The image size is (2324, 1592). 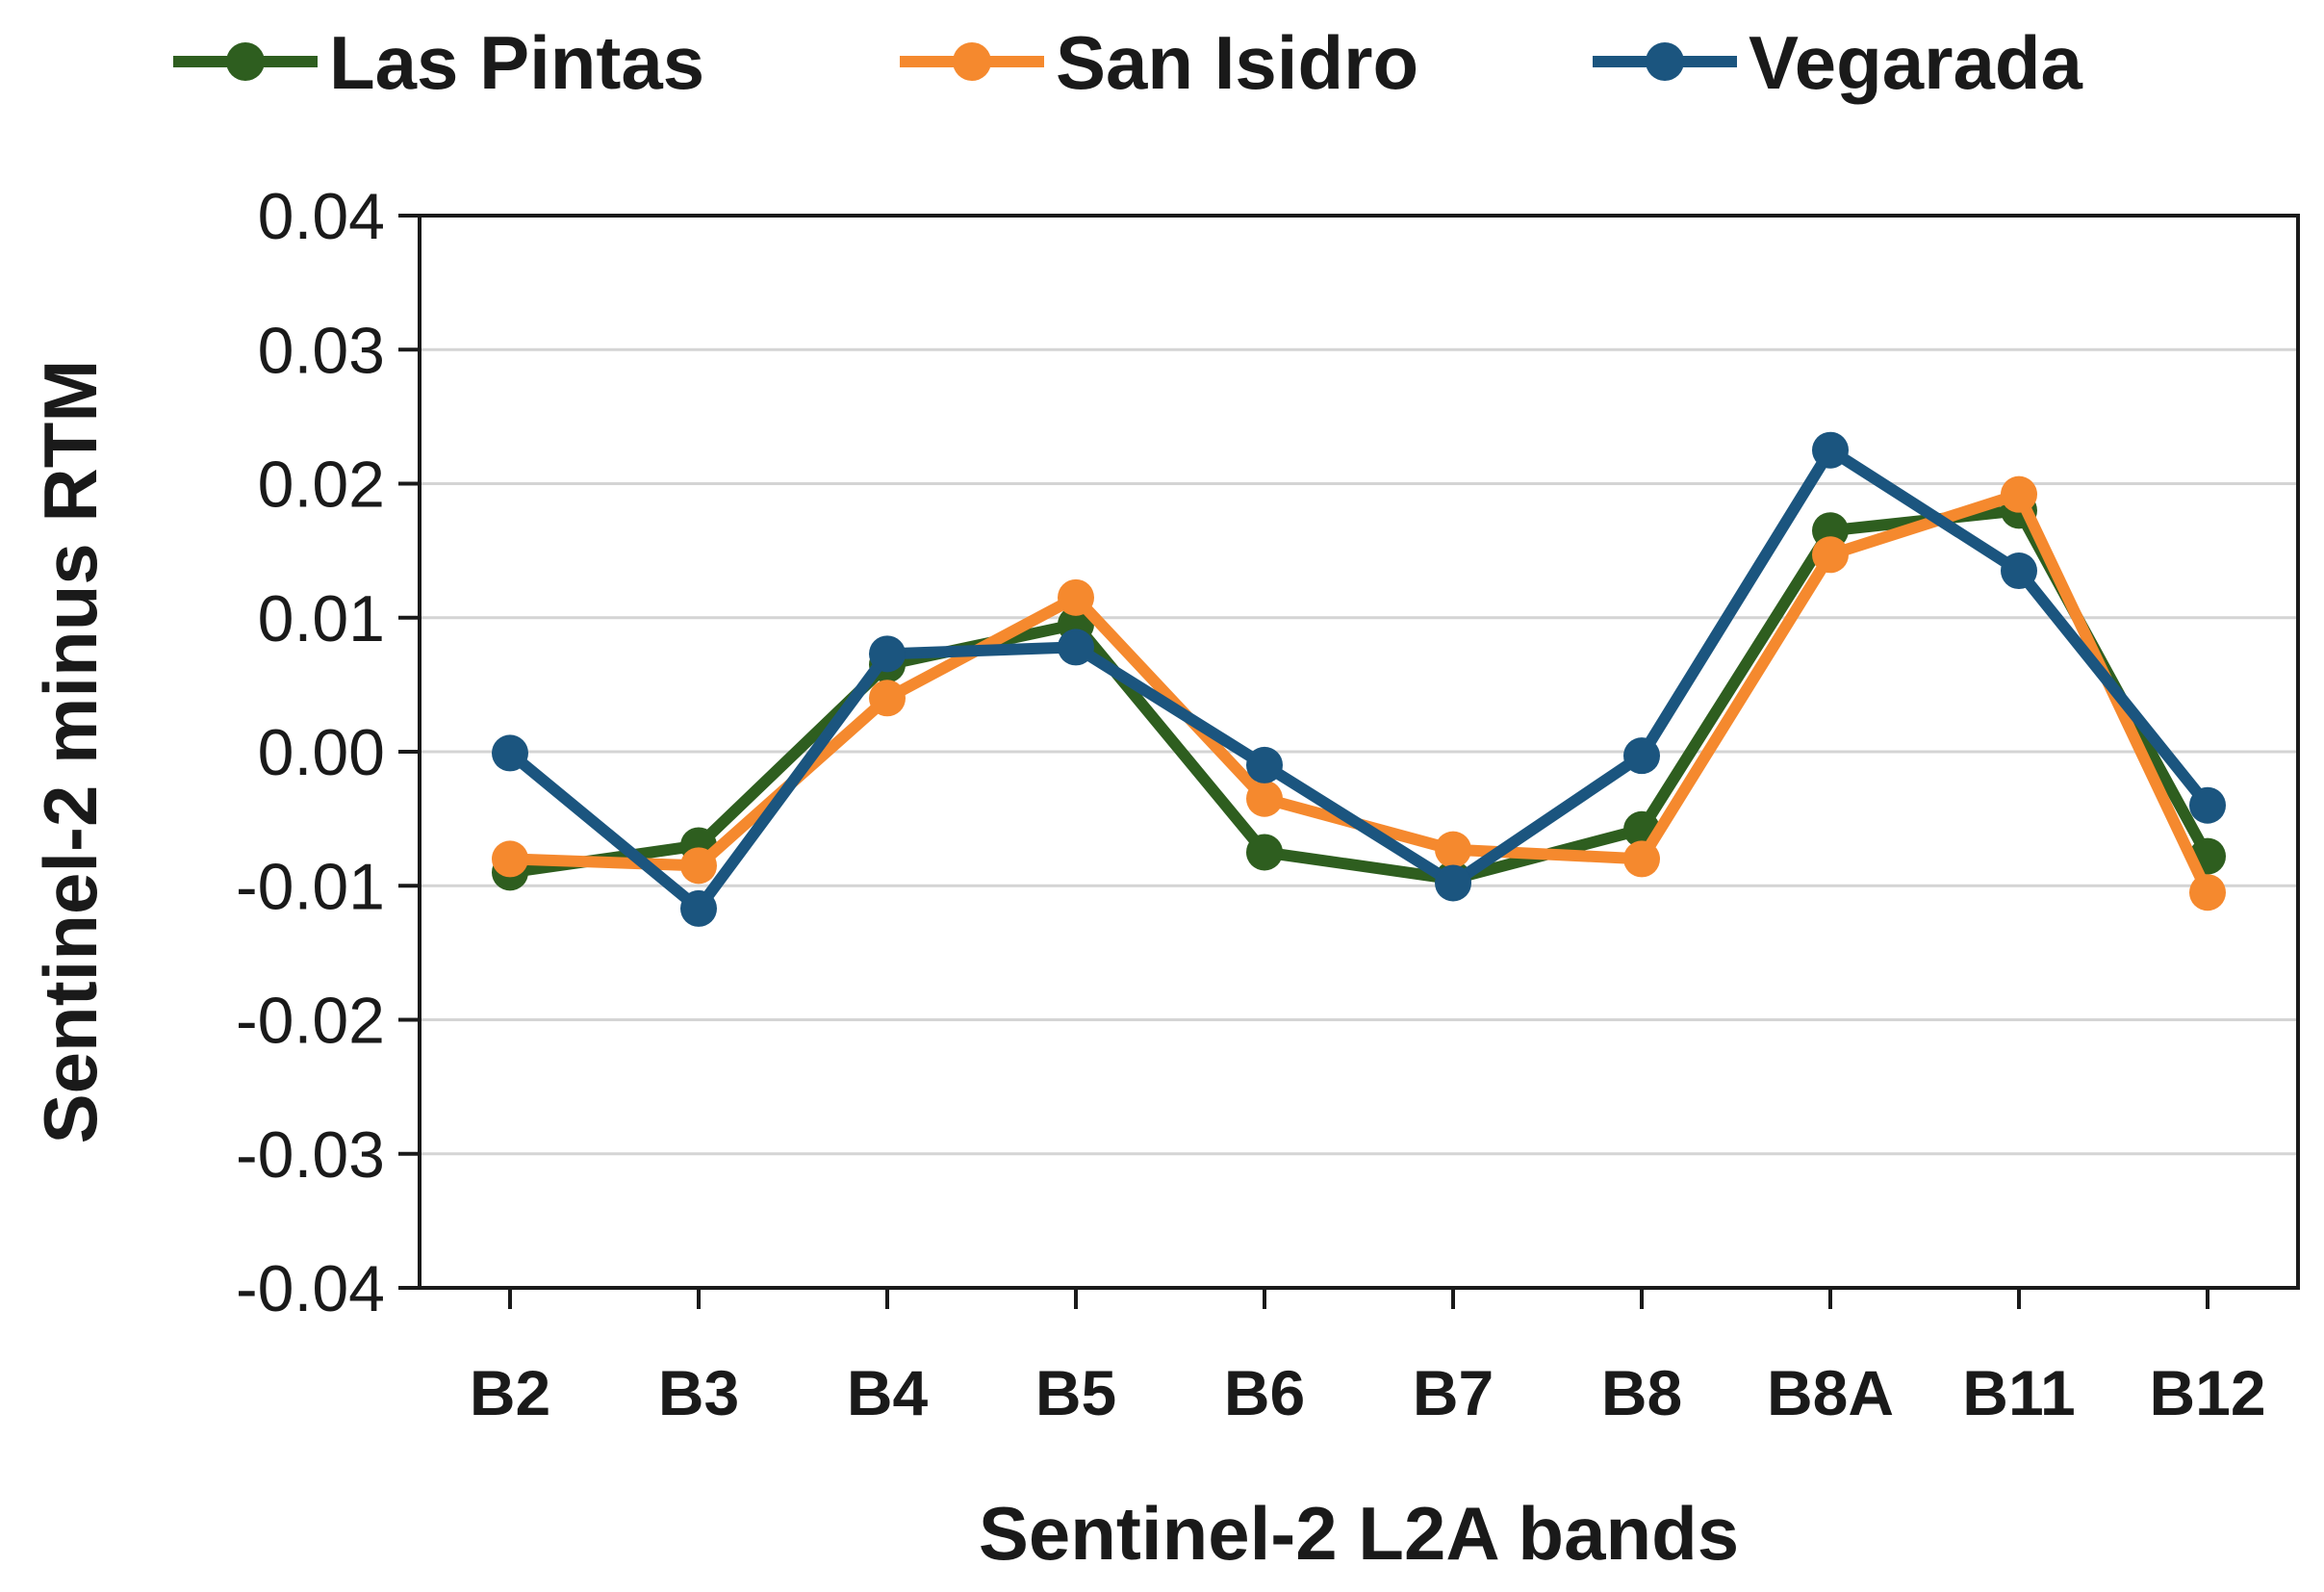 What do you see at coordinates (1454, 1392) in the screenshot?
I see `x-tick-label: B7` at bounding box center [1454, 1392].